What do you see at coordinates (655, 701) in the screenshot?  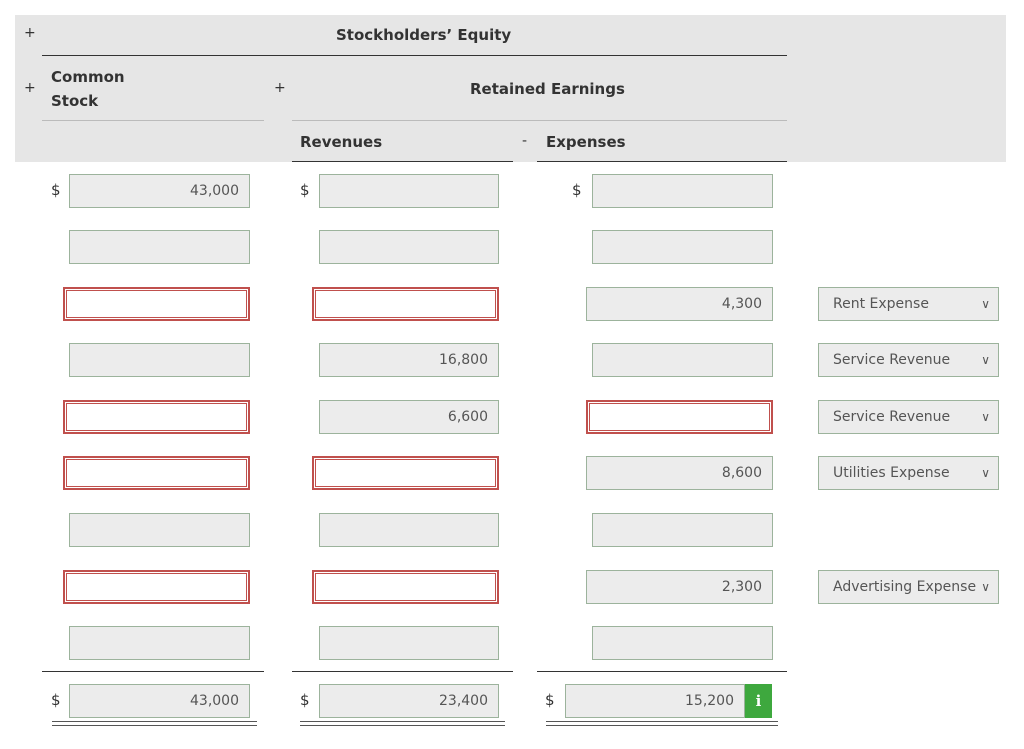 I see `expenses-total: 15,200` at bounding box center [655, 701].